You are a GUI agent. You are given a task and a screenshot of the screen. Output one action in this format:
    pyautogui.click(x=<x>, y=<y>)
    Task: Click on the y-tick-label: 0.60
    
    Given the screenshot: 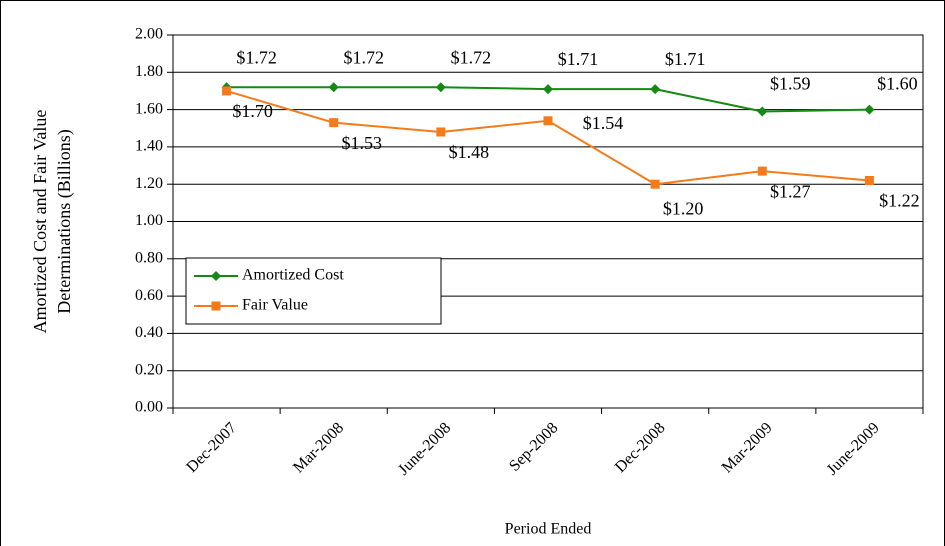 What is the action you would take?
    pyautogui.click(x=149, y=295)
    